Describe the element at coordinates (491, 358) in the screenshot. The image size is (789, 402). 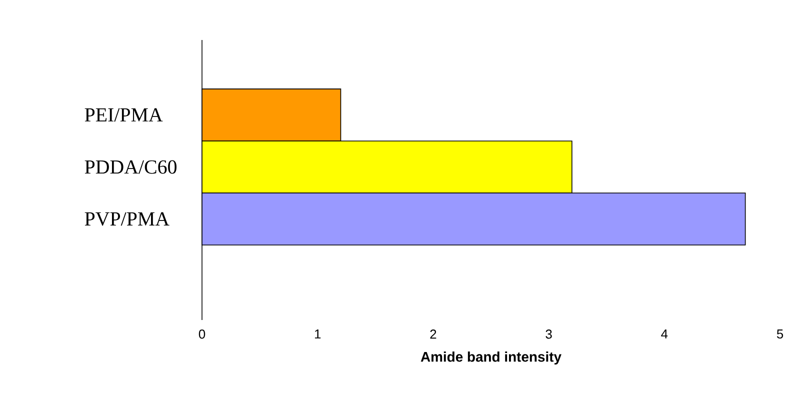
I see `x-axis-title: Amide band intensity` at that location.